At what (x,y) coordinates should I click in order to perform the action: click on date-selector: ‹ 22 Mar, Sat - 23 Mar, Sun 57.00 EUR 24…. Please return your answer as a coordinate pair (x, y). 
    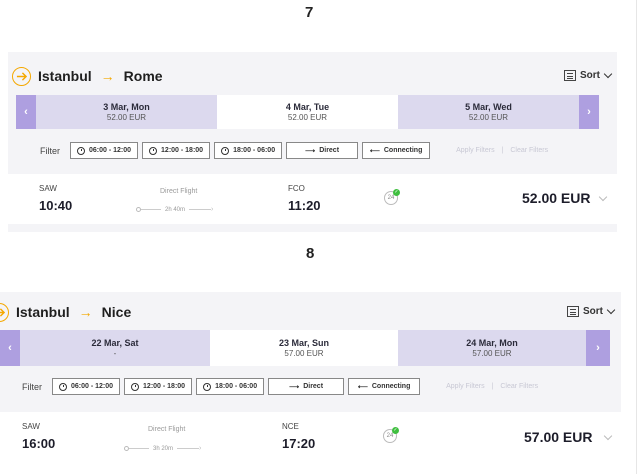
    Looking at the image, I should click on (305, 348).